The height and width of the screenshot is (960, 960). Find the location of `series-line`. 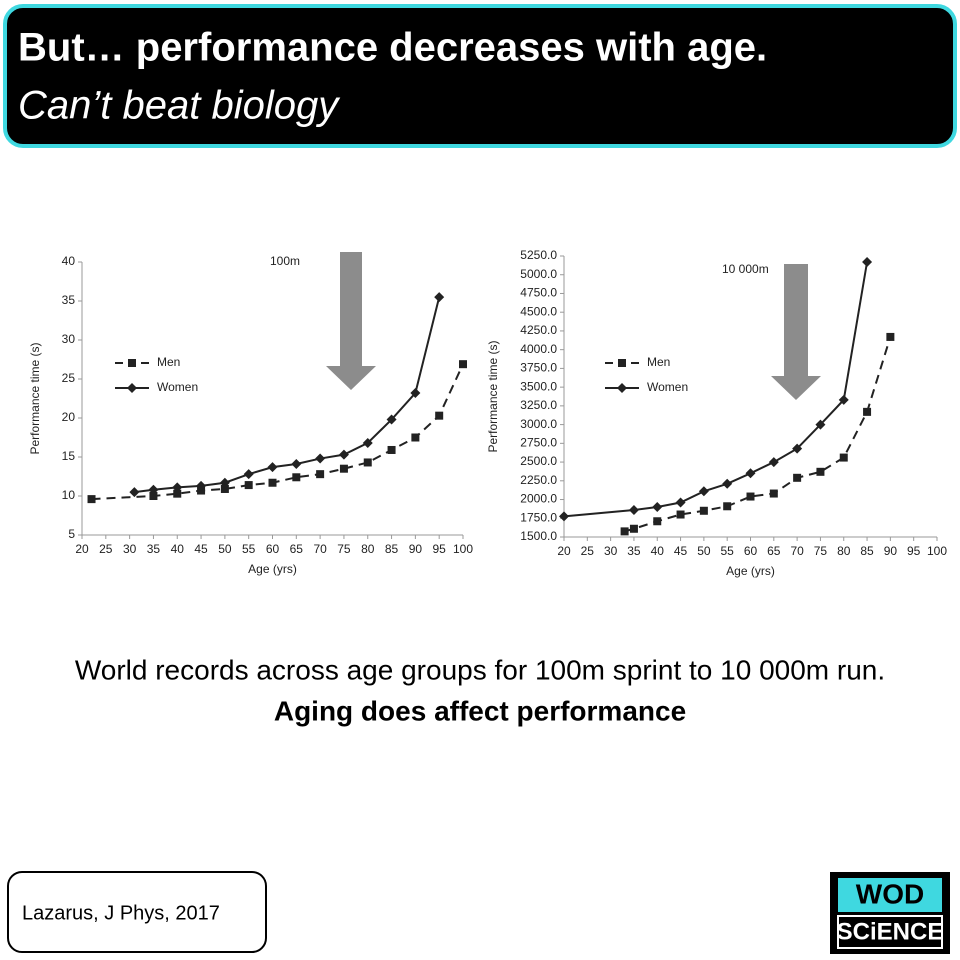

series-line is located at coordinates (277, 432).